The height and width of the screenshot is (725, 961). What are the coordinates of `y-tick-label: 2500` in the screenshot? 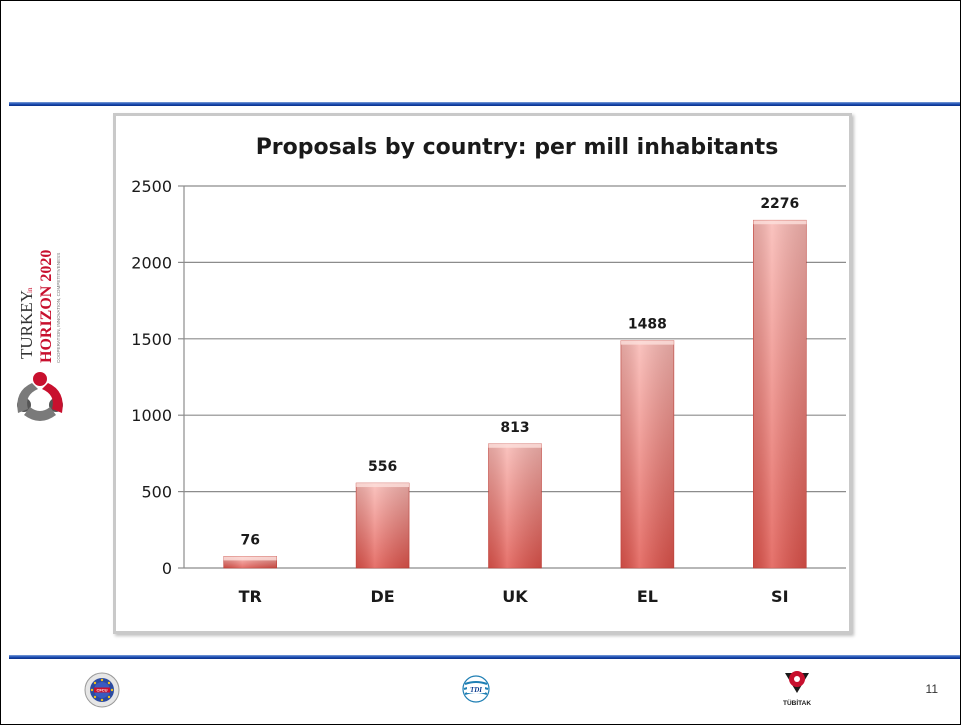 It's located at (151, 186).